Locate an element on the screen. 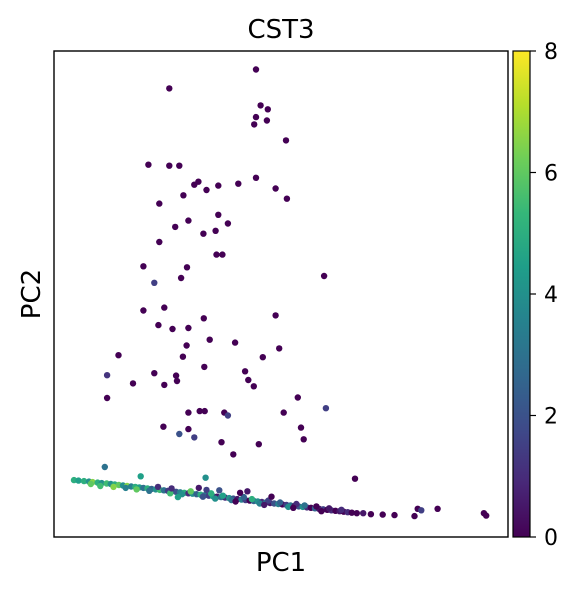 Image resolution: width=580 pixels, height=592 pixels. y-axis-label: PC2 is located at coordinates (32, 294).